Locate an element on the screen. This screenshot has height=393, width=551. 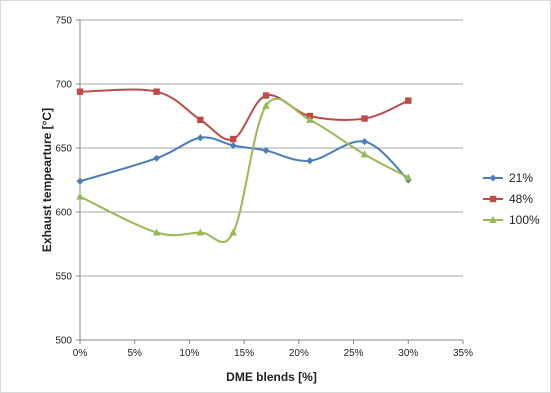
y-tick-label: 750 is located at coordinates (63, 21).